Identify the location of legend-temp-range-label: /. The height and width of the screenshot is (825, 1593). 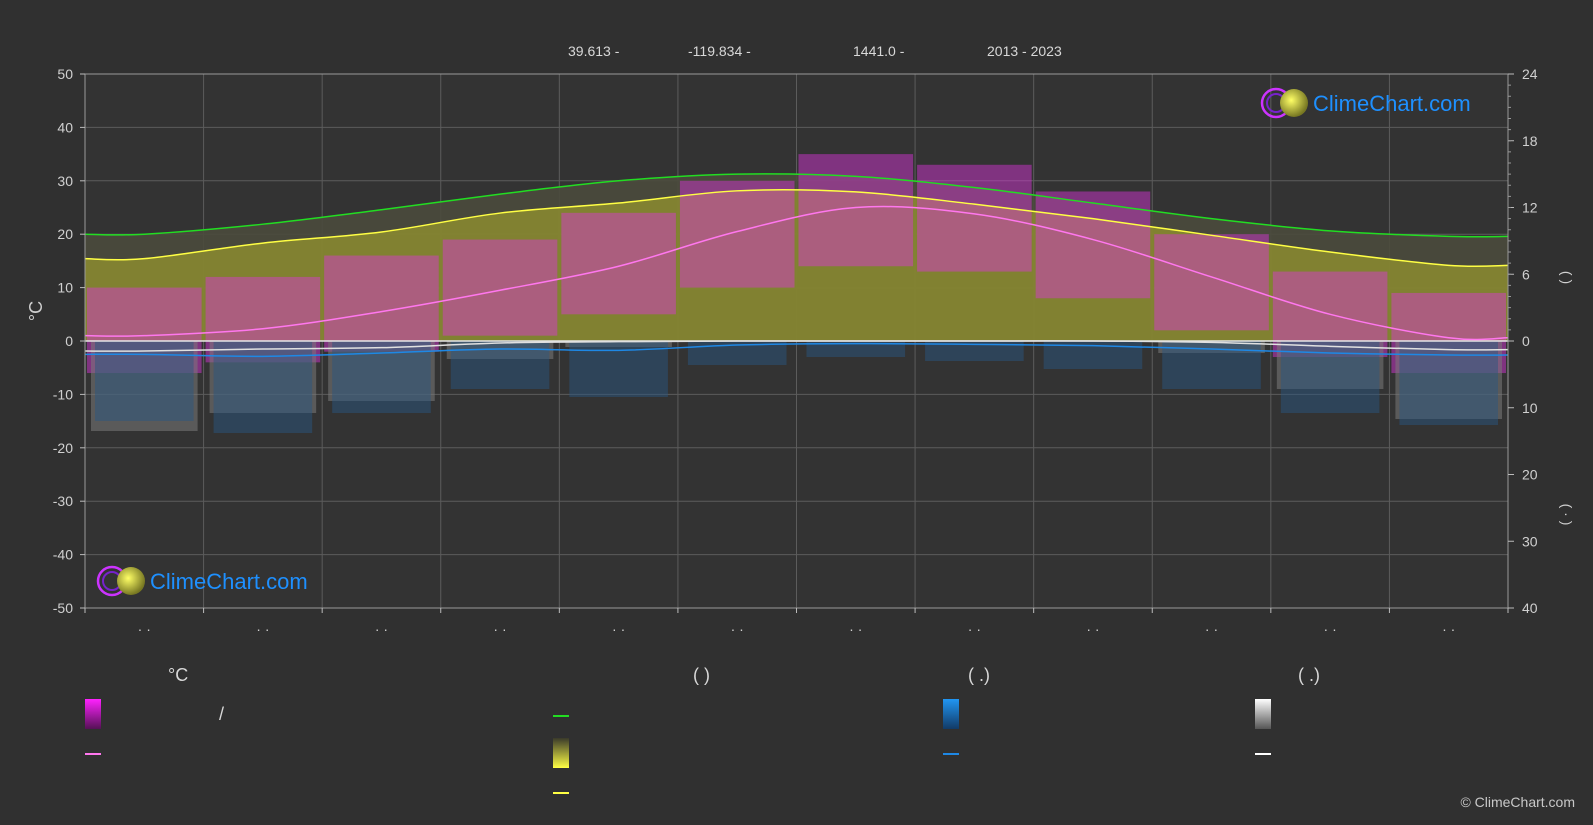
(222, 714).